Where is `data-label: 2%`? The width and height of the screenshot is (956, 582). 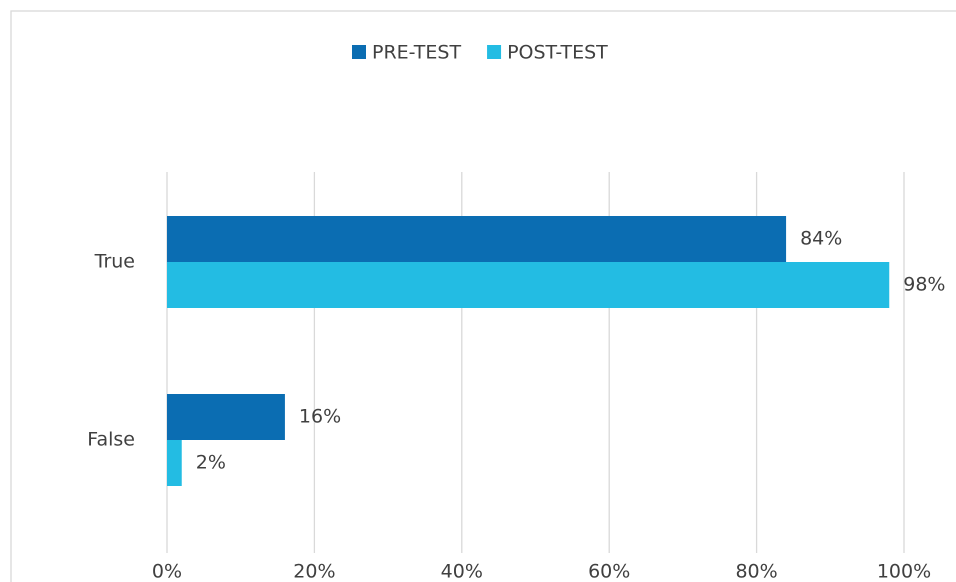 data-label: 2% is located at coordinates (211, 463).